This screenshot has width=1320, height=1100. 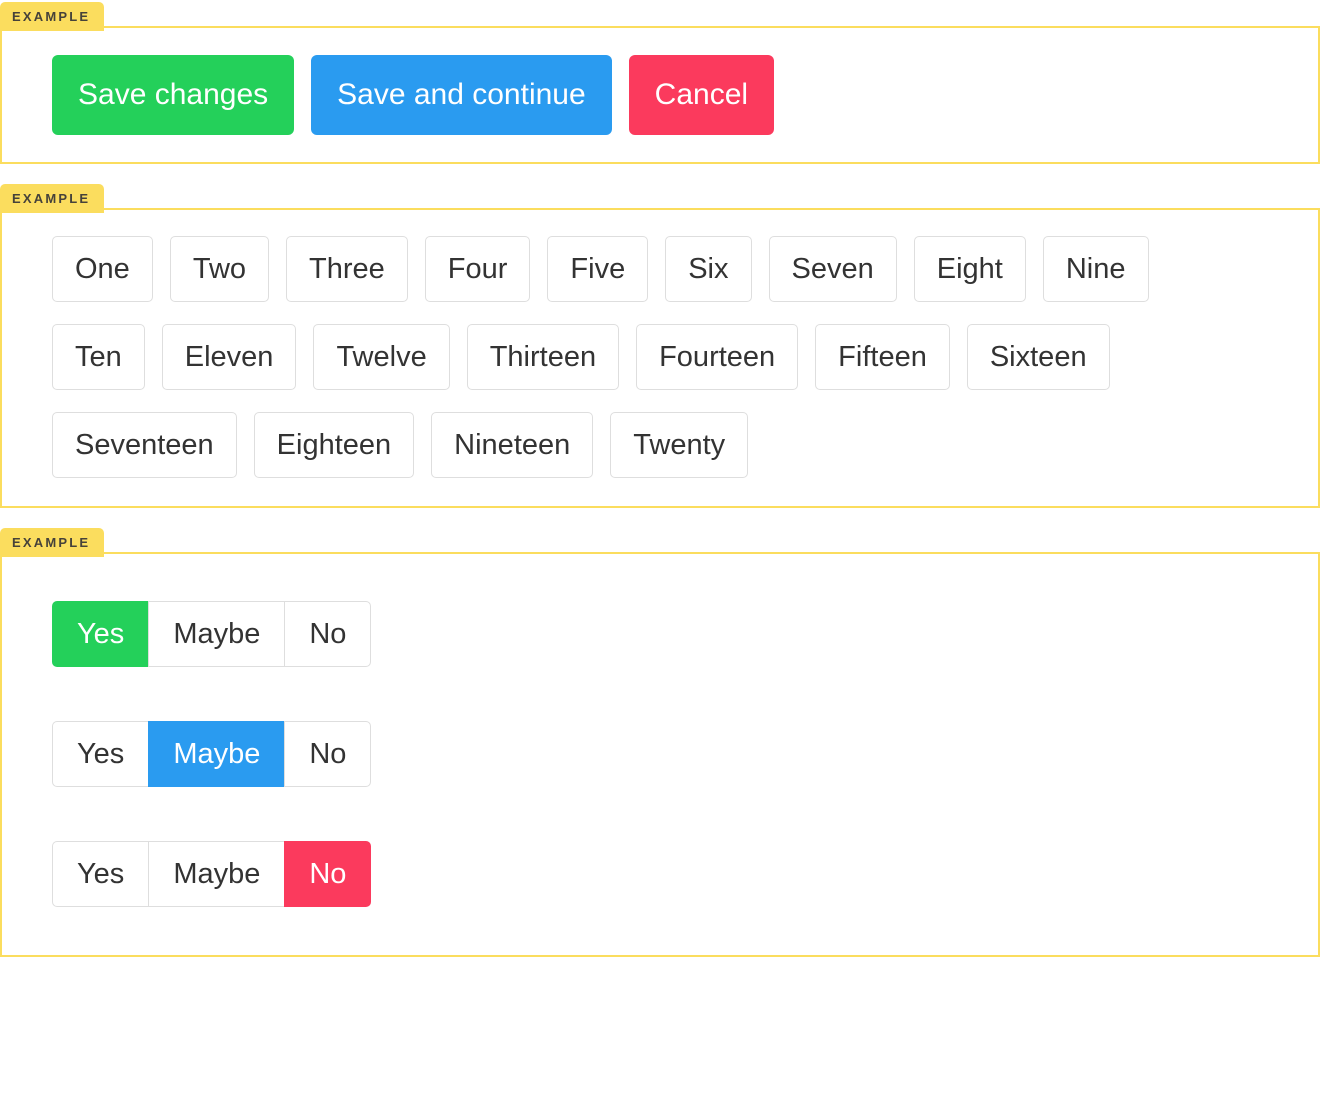 I want to click on number-chip: Eighteen, so click(x=334, y=445).